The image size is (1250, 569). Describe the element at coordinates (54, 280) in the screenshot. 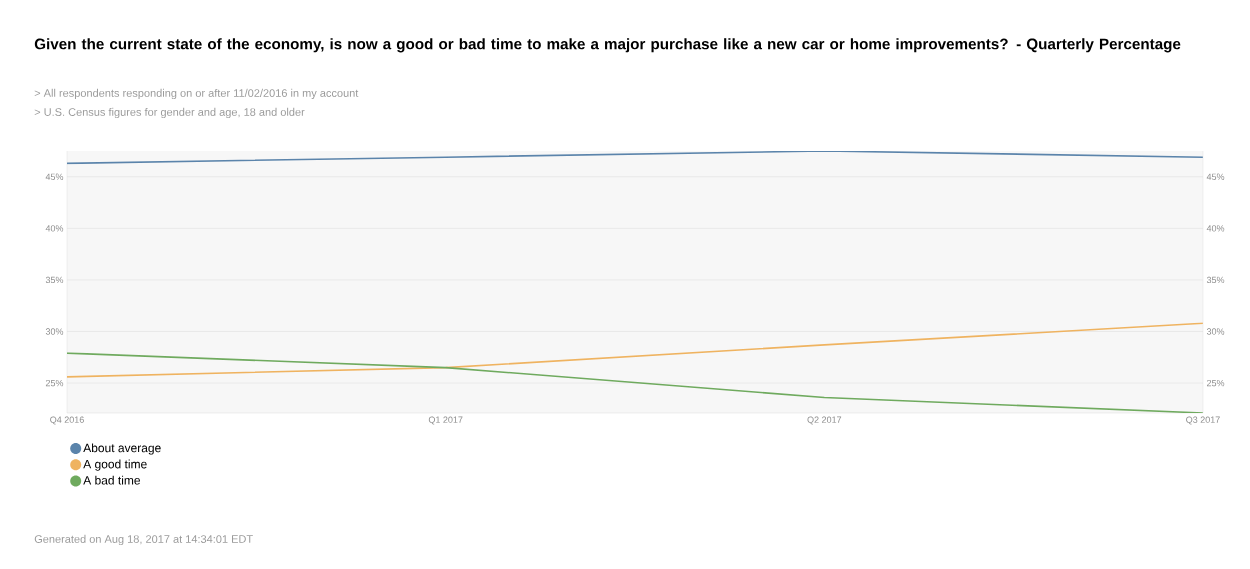

I see `y-tick-label: 35%` at that location.